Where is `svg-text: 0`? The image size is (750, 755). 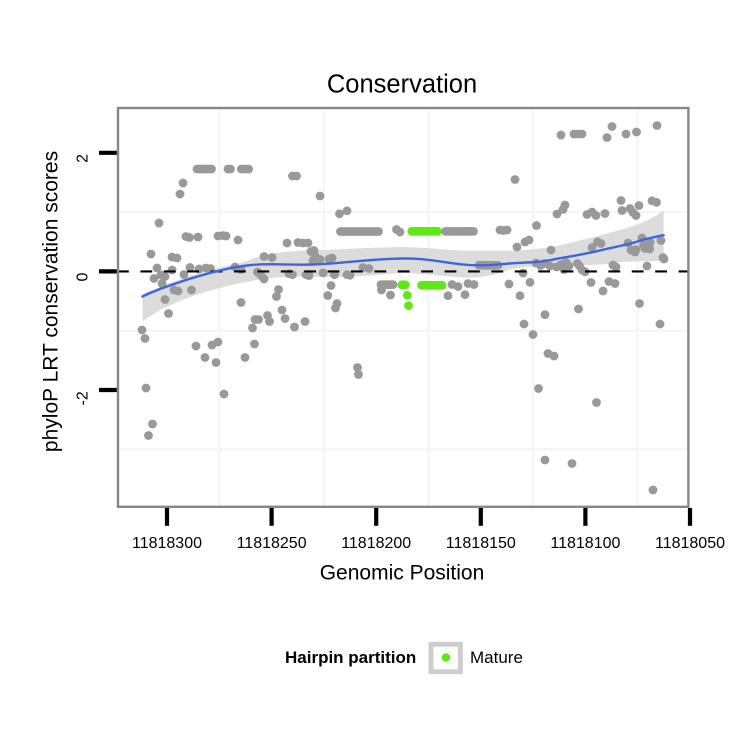 svg-text: 0 is located at coordinates (83, 277).